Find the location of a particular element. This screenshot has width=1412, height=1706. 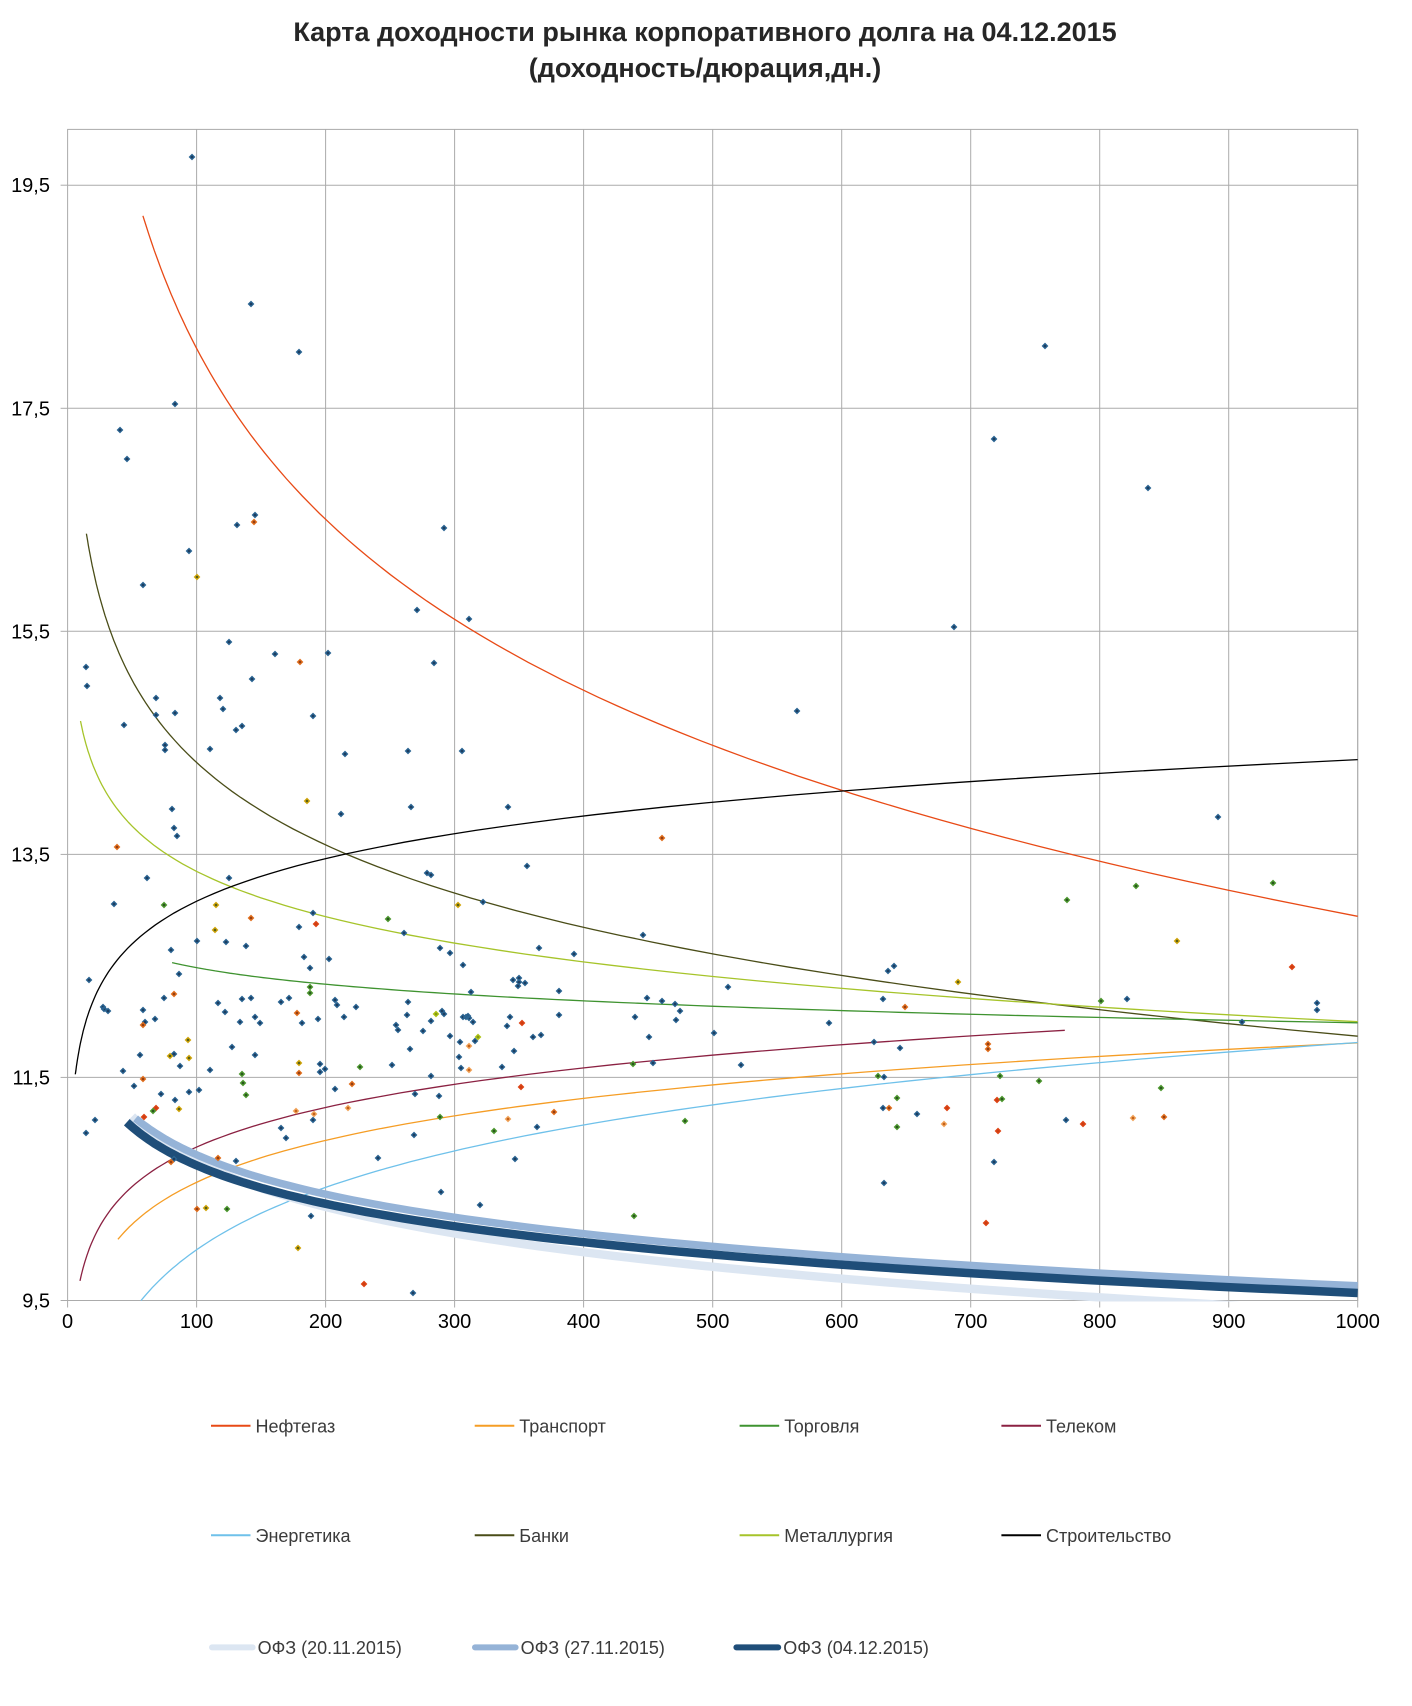

svg-text: 700 is located at coordinates (970, 1322).